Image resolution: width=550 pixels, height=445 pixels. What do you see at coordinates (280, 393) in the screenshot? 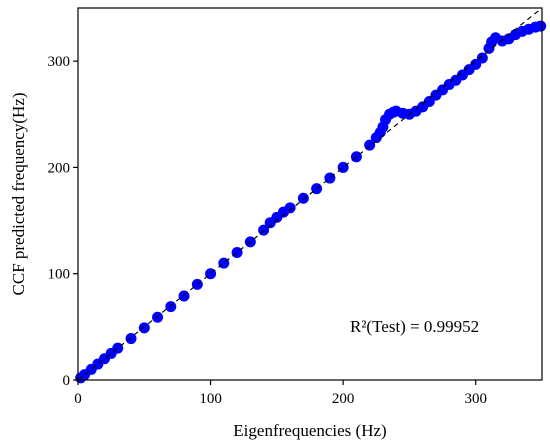
I see `x-axis-ticks: 0 100 200 300` at bounding box center [280, 393].